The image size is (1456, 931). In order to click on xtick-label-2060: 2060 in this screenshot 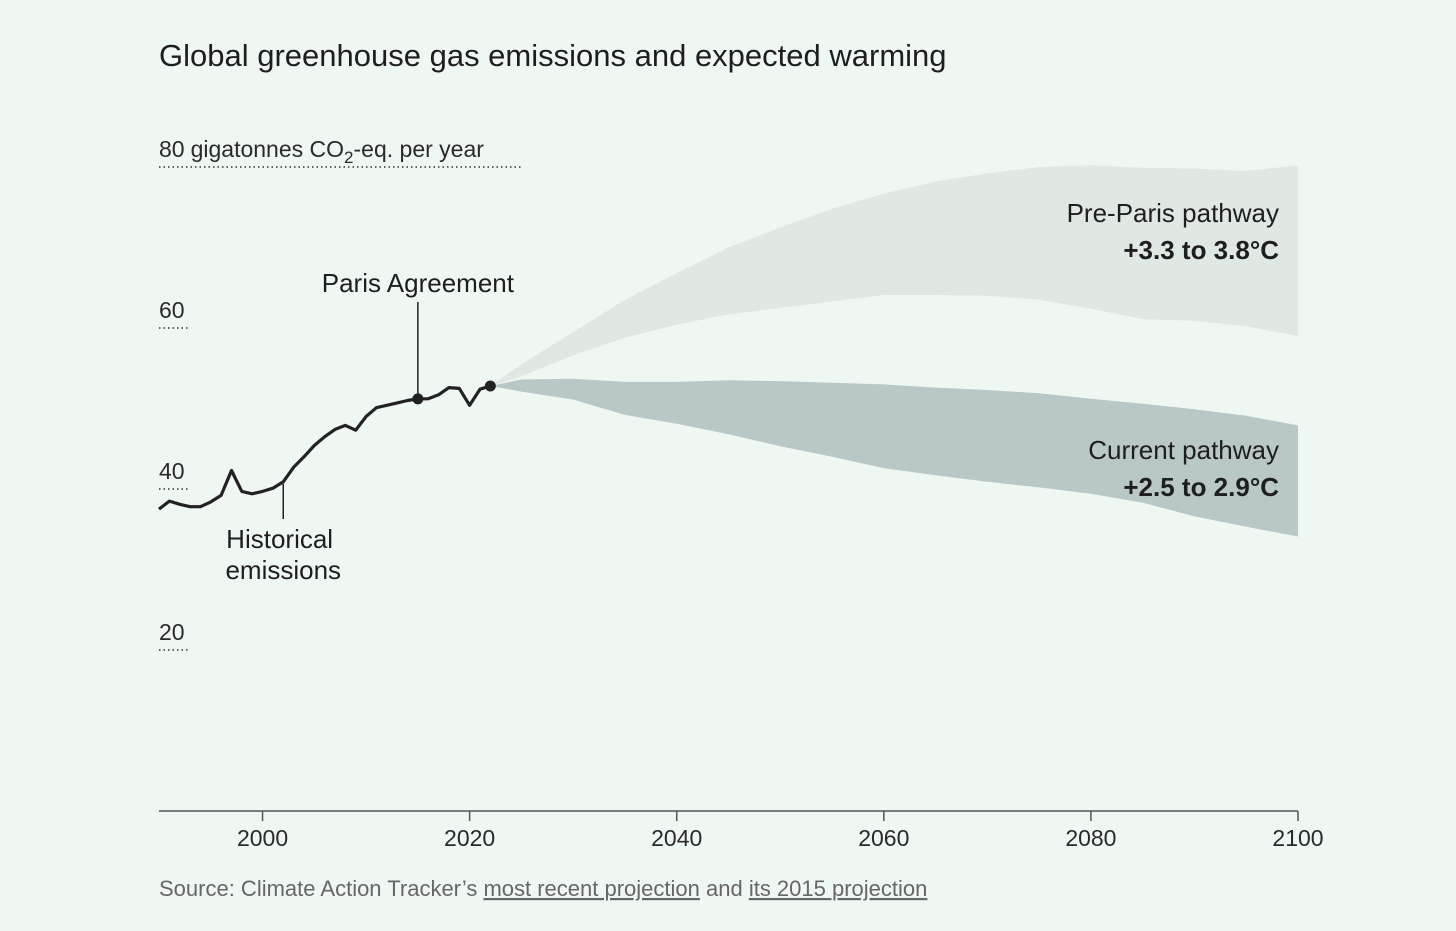, I will do `click(883, 838)`.